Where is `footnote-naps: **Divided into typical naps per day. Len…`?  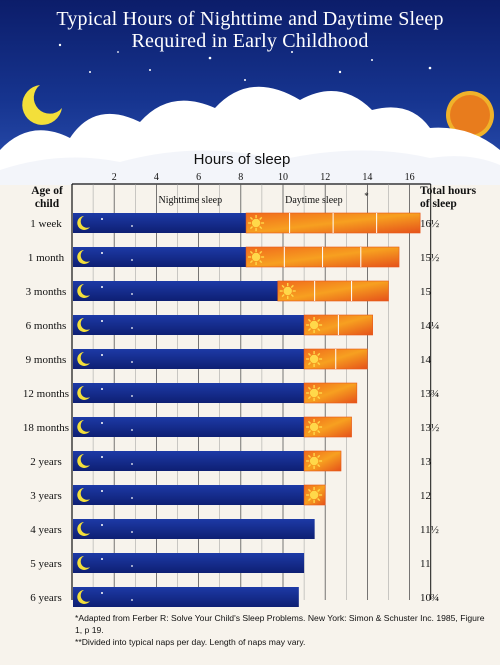 footnote-naps: **Divided into typical naps per day. Len… is located at coordinates (190, 642).